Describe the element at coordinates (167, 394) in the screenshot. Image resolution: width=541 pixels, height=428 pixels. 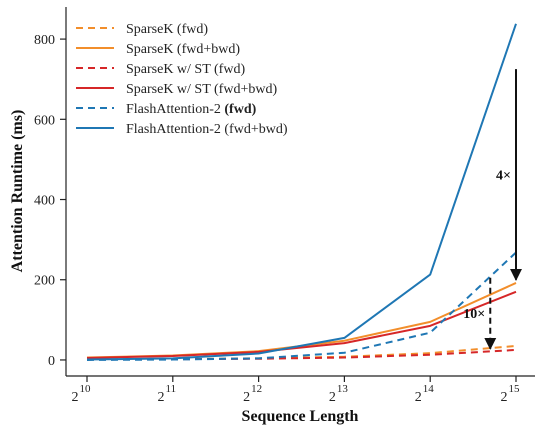
I see `x-tick-label: 211` at that location.